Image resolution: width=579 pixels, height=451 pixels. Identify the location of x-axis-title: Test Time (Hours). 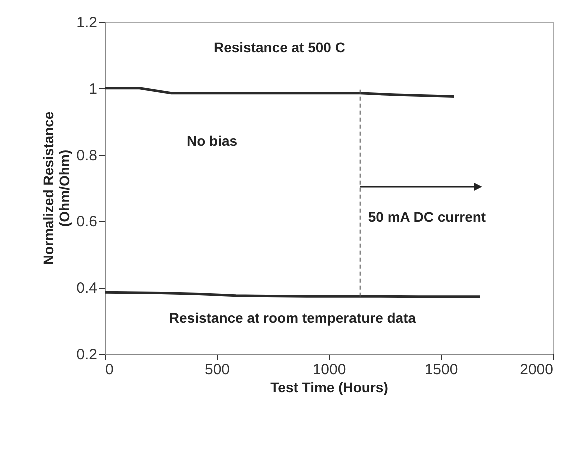
(329, 388).